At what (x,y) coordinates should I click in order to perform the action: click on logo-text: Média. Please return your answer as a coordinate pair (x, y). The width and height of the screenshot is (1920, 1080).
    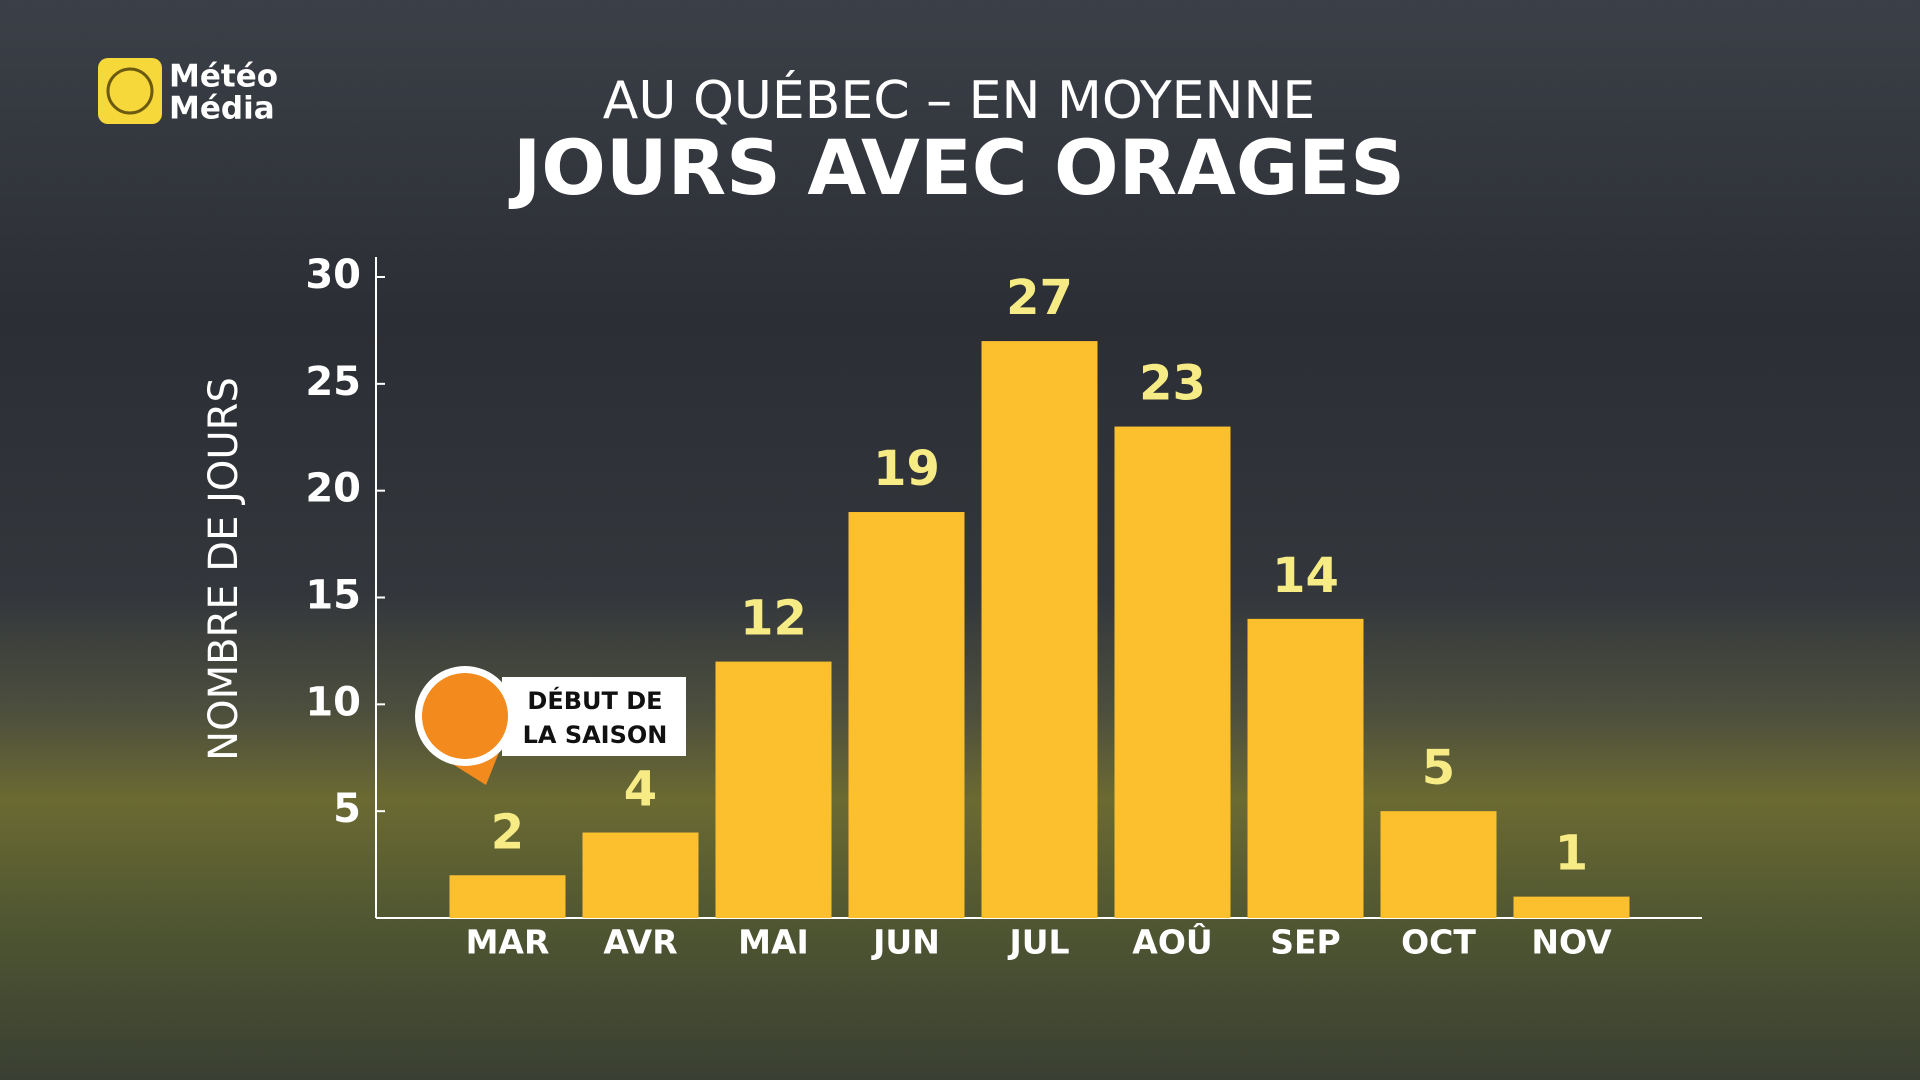
    Looking at the image, I should click on (222, 109).